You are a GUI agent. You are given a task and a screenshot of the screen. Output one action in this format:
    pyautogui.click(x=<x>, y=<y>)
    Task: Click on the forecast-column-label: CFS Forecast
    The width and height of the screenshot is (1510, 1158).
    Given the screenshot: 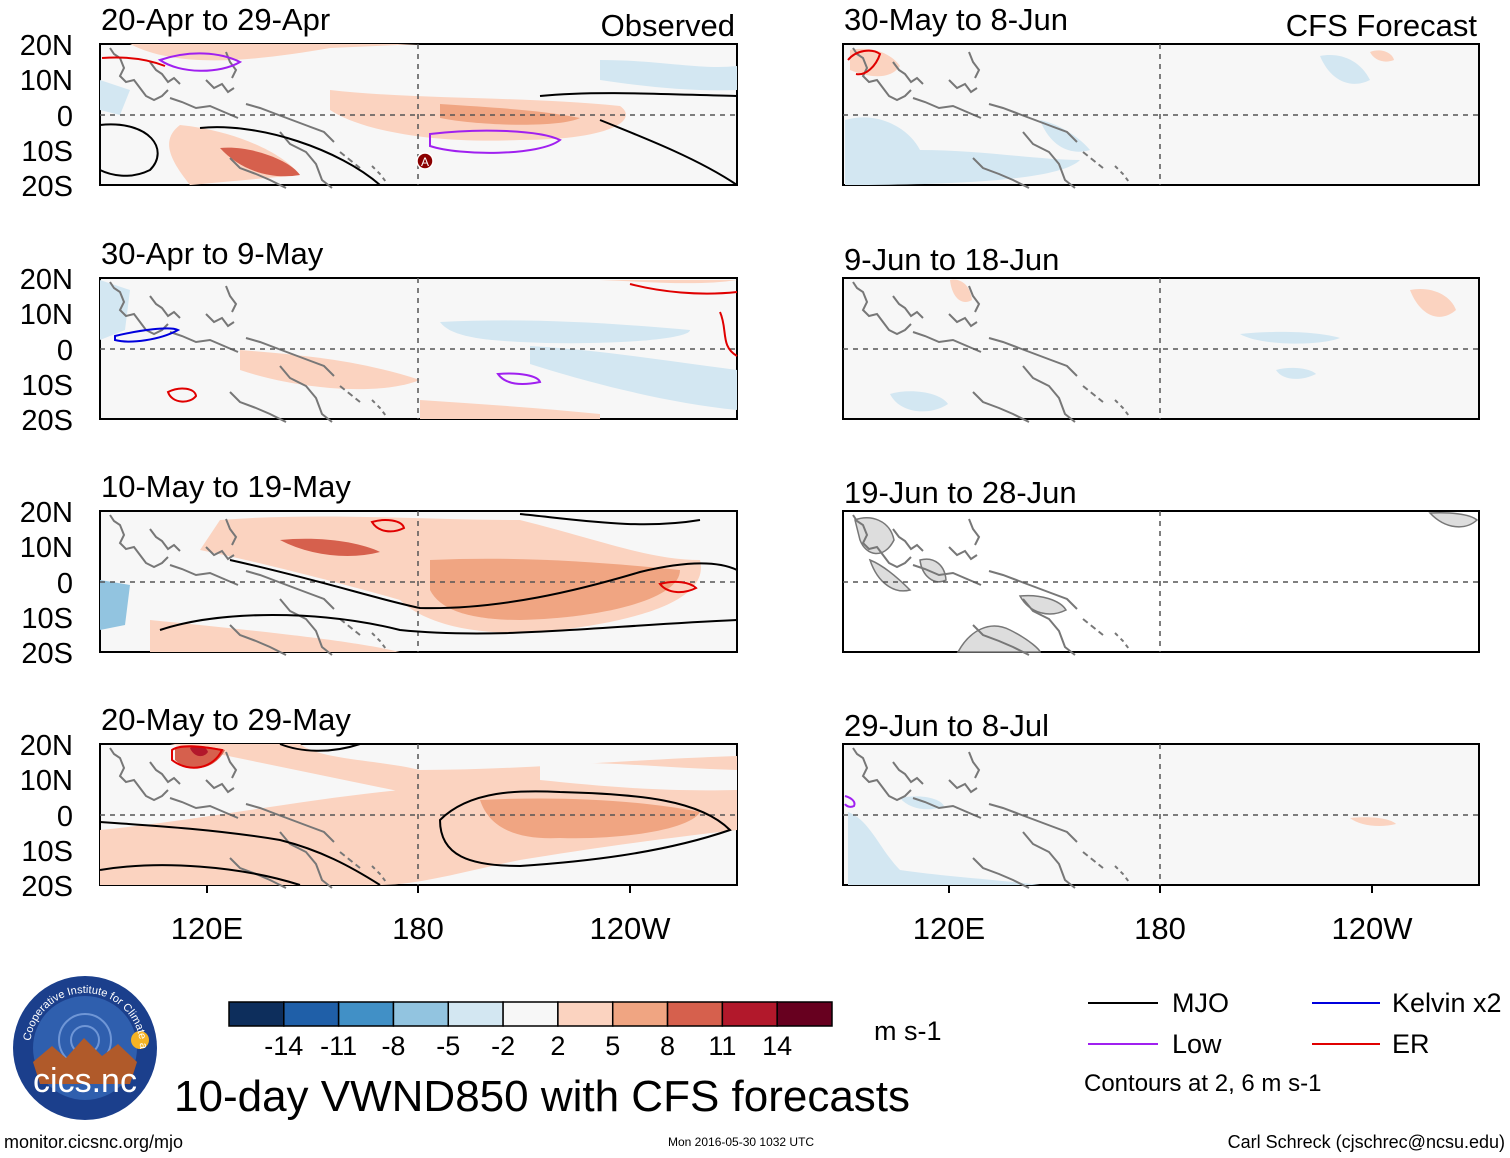 What is the action you would take?
    pyautogui.click(x=1382, y=25)
    